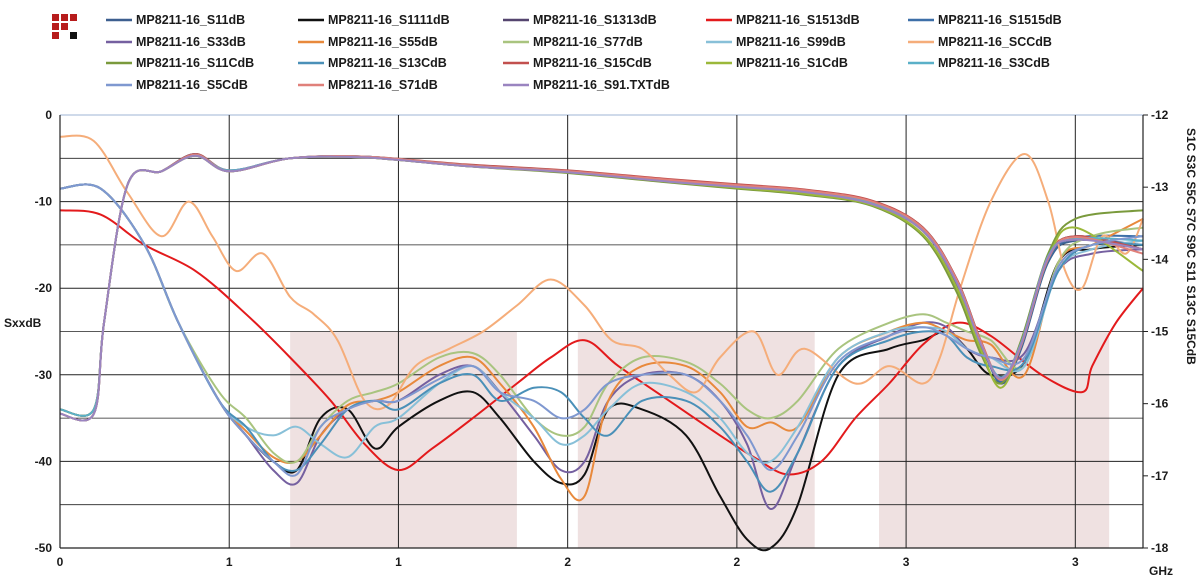 This screenshot has height=579, width=1197. I want to click on legend-item: MP8211-16_S33dB, so click(176, 42).